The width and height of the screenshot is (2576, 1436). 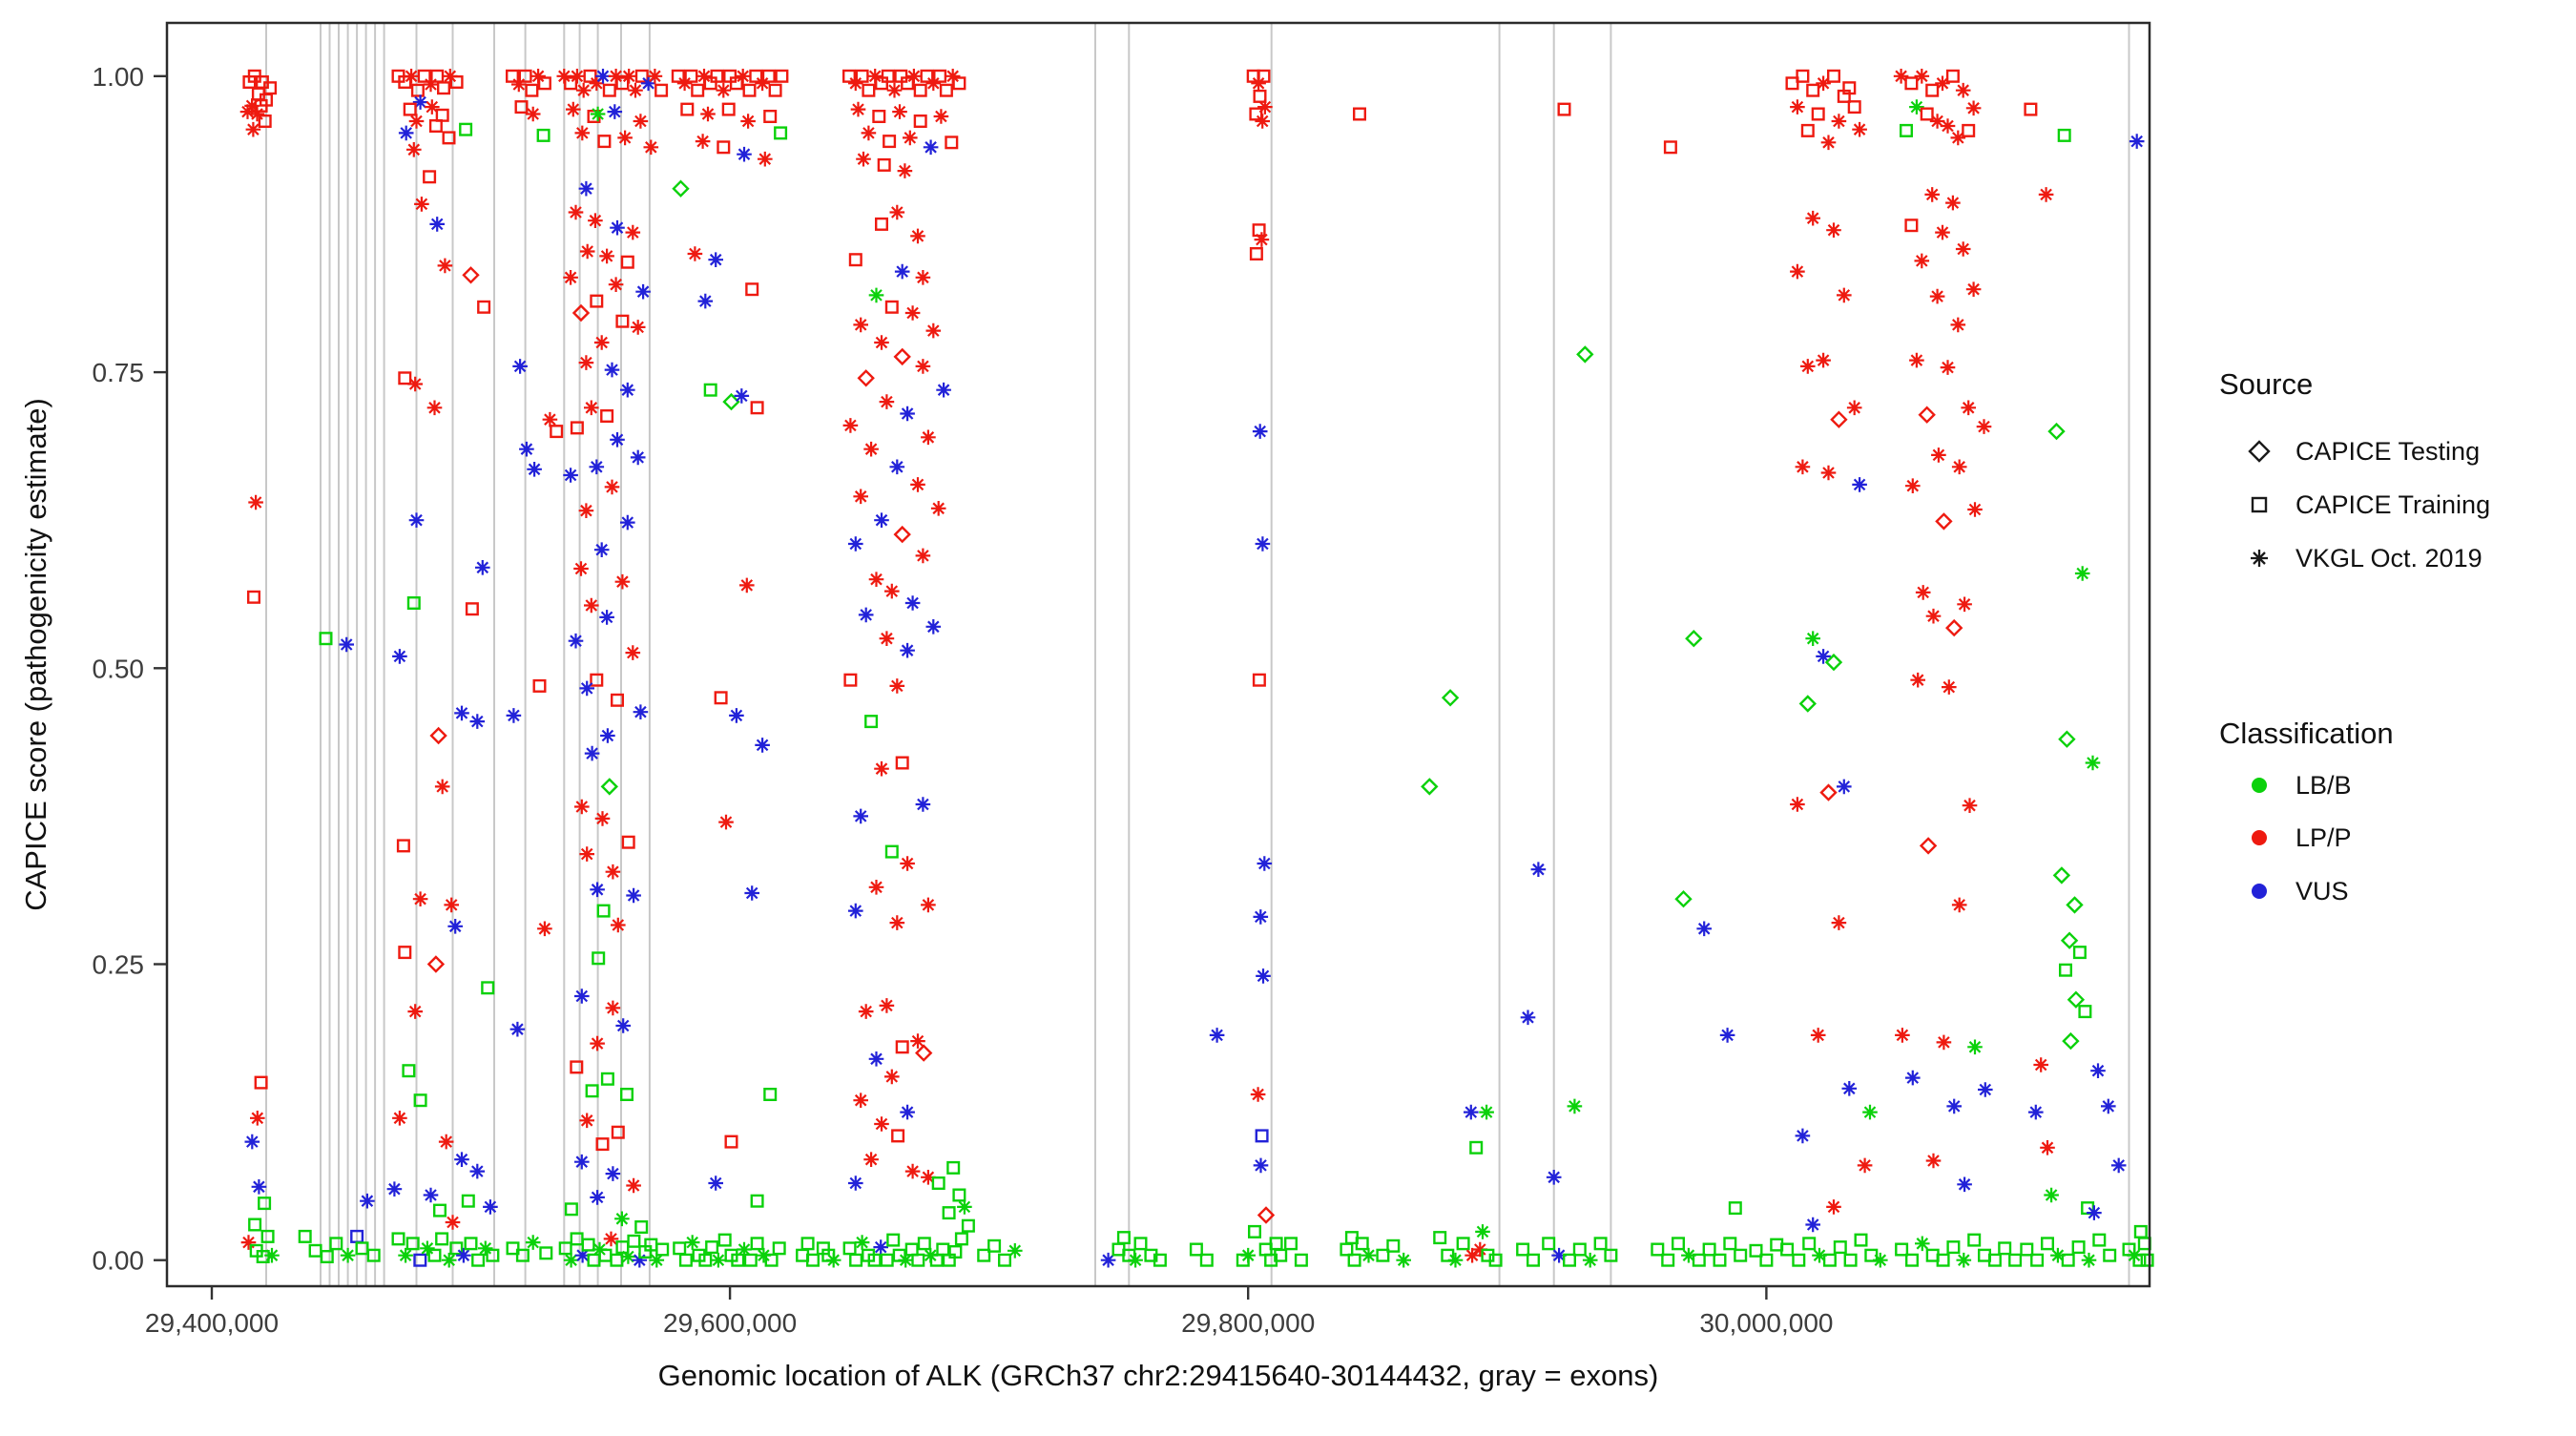 I want to click on legend-item-label: LP/P, so click(x=2324, y=837).